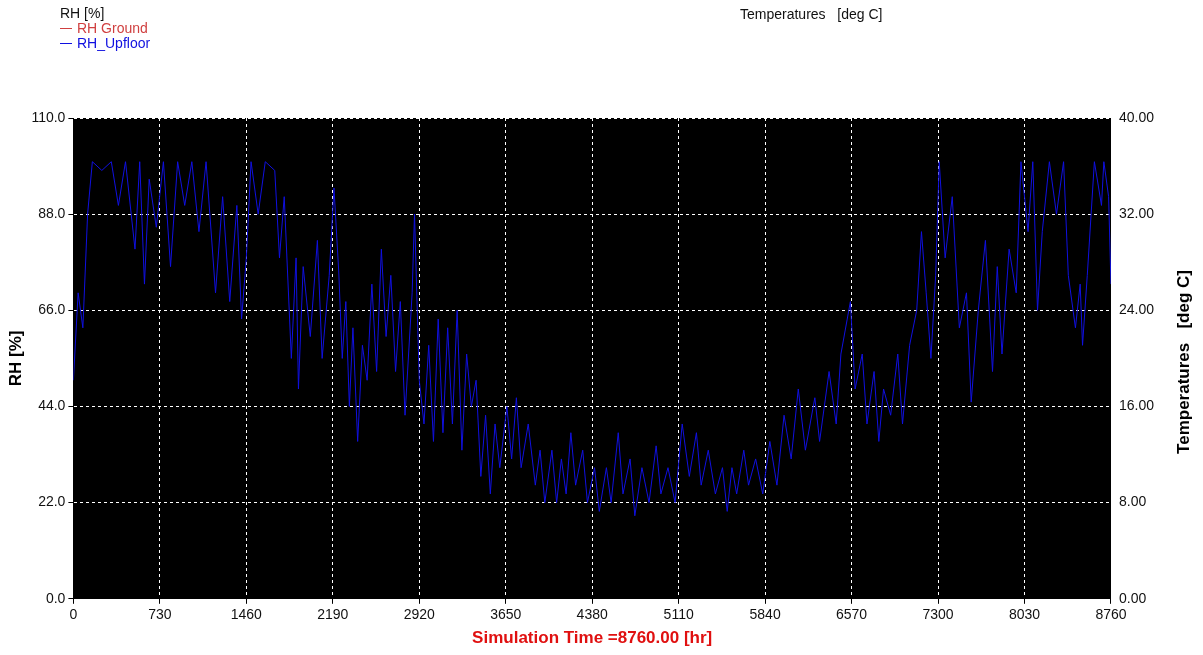  What do you see at coordinates (1136, 213) in the screenshot?
I see `y2-tick-label: 32.00` at bounding box center [1136, 213].